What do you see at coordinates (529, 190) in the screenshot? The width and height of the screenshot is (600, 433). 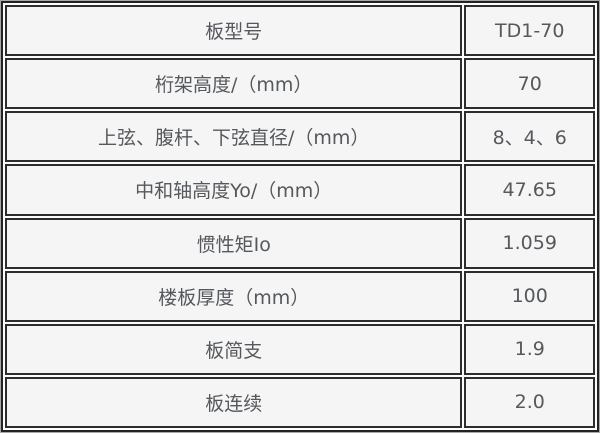 I see `row-value-cell: 47.65` at bounding box center [529, 190].